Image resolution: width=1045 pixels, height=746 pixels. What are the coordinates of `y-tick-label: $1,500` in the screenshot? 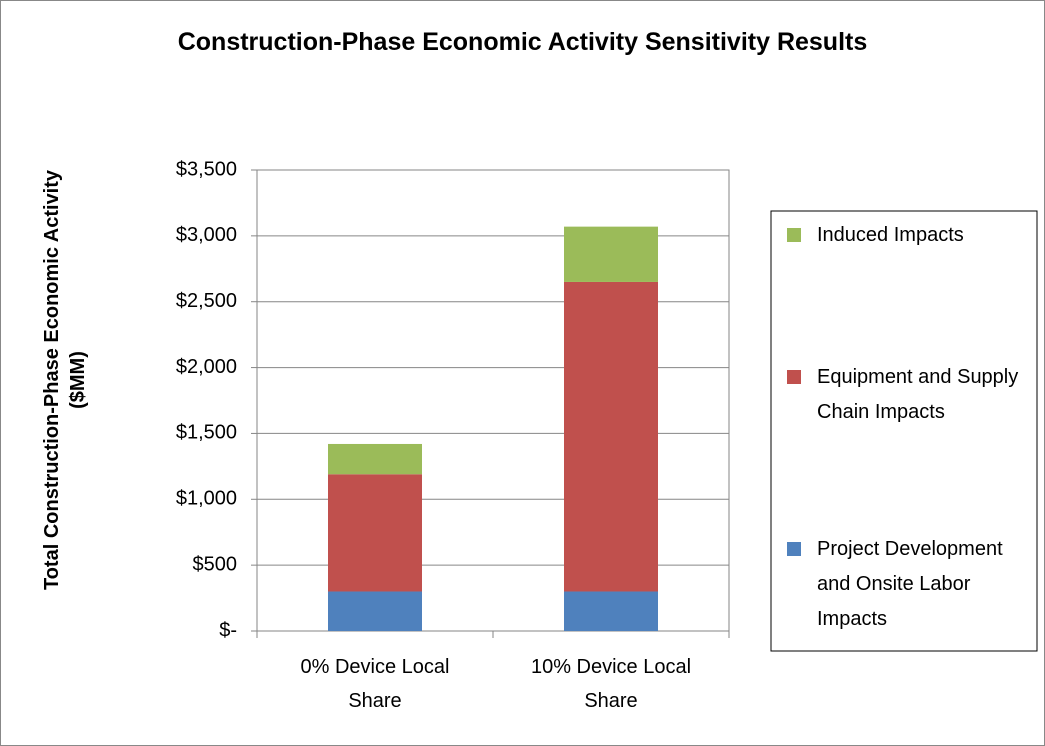 It's located at (206, 433).